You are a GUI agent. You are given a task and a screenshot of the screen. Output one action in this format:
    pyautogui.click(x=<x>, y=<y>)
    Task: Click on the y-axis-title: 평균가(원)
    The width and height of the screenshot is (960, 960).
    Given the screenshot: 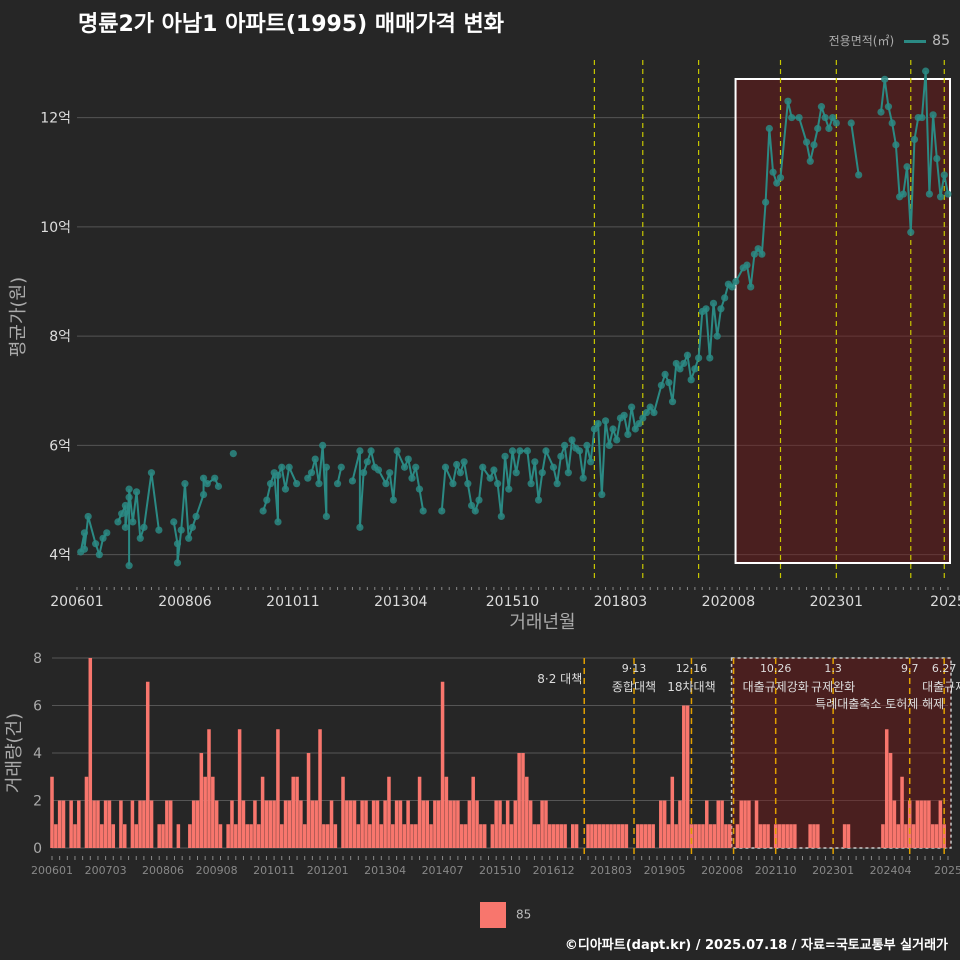 What is the action you would take?
    pyautogui.click(x=18, y=317)
    